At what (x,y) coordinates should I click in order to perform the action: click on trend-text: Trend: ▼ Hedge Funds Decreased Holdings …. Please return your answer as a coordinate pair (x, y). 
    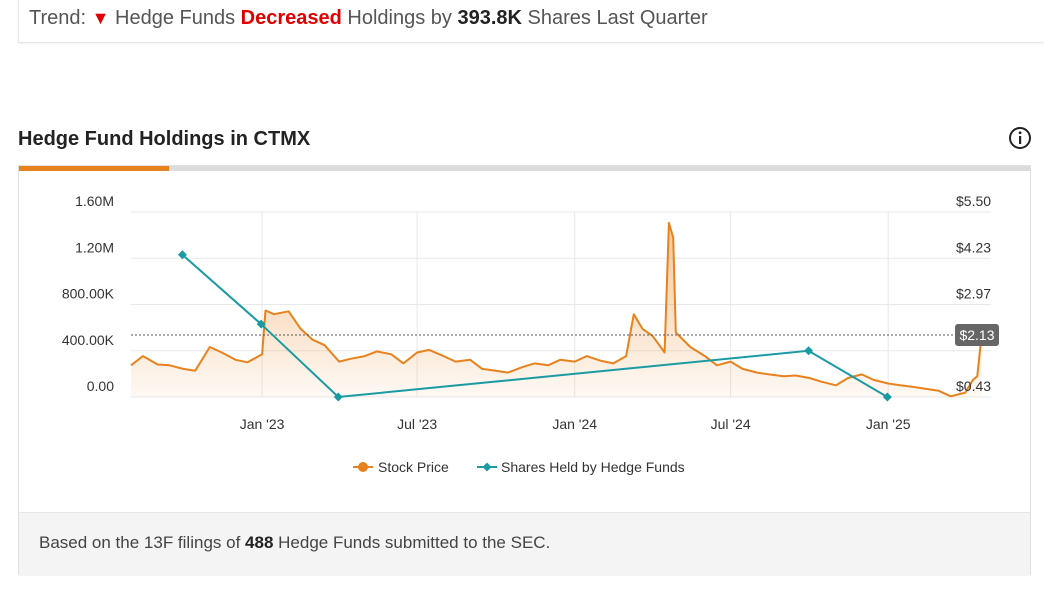
    Looking at the image, I should click on (368, 18).